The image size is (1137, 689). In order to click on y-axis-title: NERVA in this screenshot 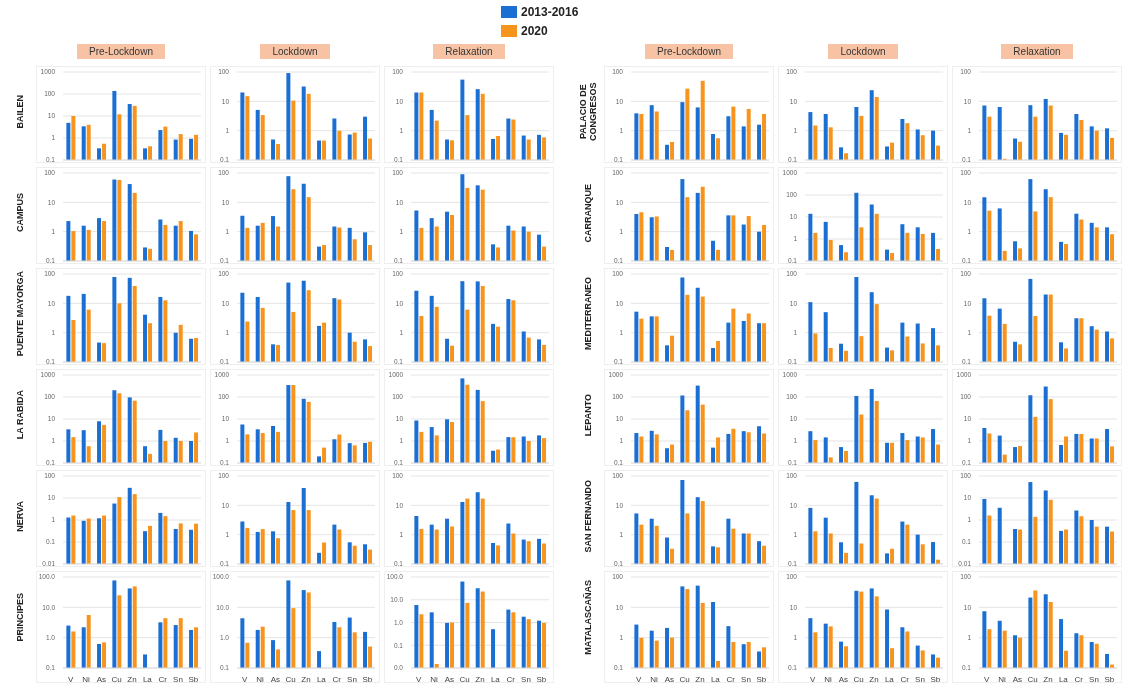, I will do `click(20, 516)`.